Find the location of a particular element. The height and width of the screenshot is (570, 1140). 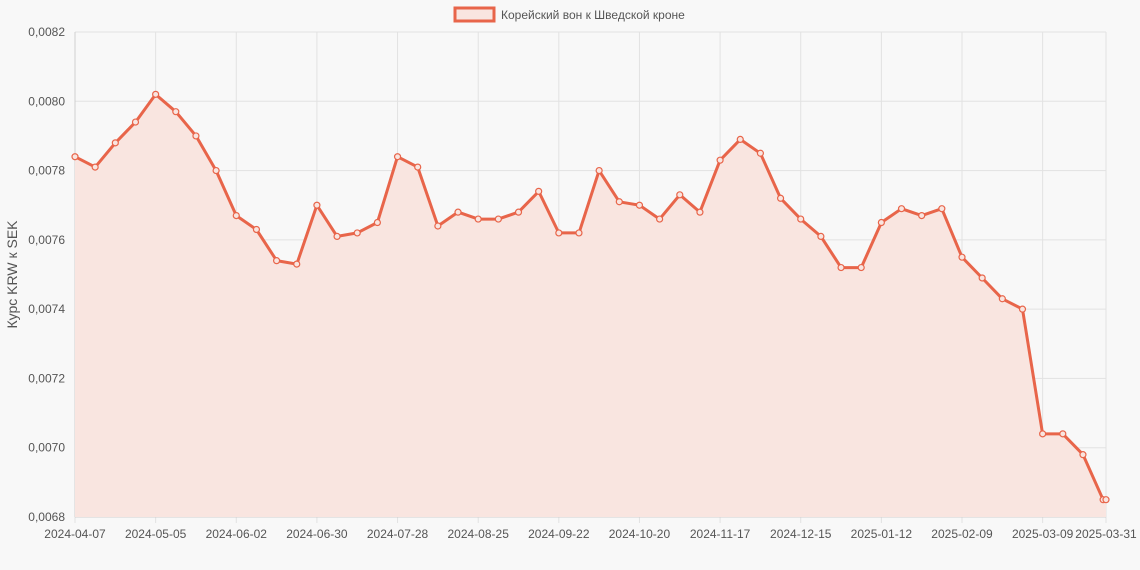

x-tick-label: 2025-02-09 is located at coordinates (962, 534).